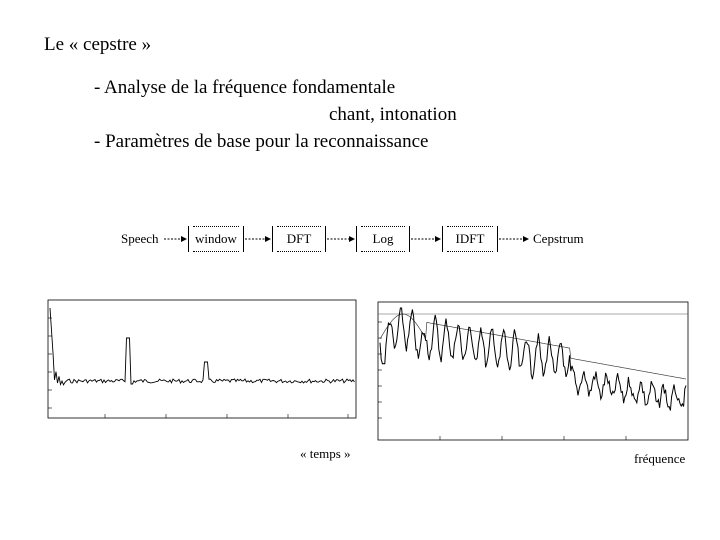  What do you see at coordinates (660, 458) in the screenshot?
I see `right-plot-caption: fréquence` at bounding box center [660, 458].